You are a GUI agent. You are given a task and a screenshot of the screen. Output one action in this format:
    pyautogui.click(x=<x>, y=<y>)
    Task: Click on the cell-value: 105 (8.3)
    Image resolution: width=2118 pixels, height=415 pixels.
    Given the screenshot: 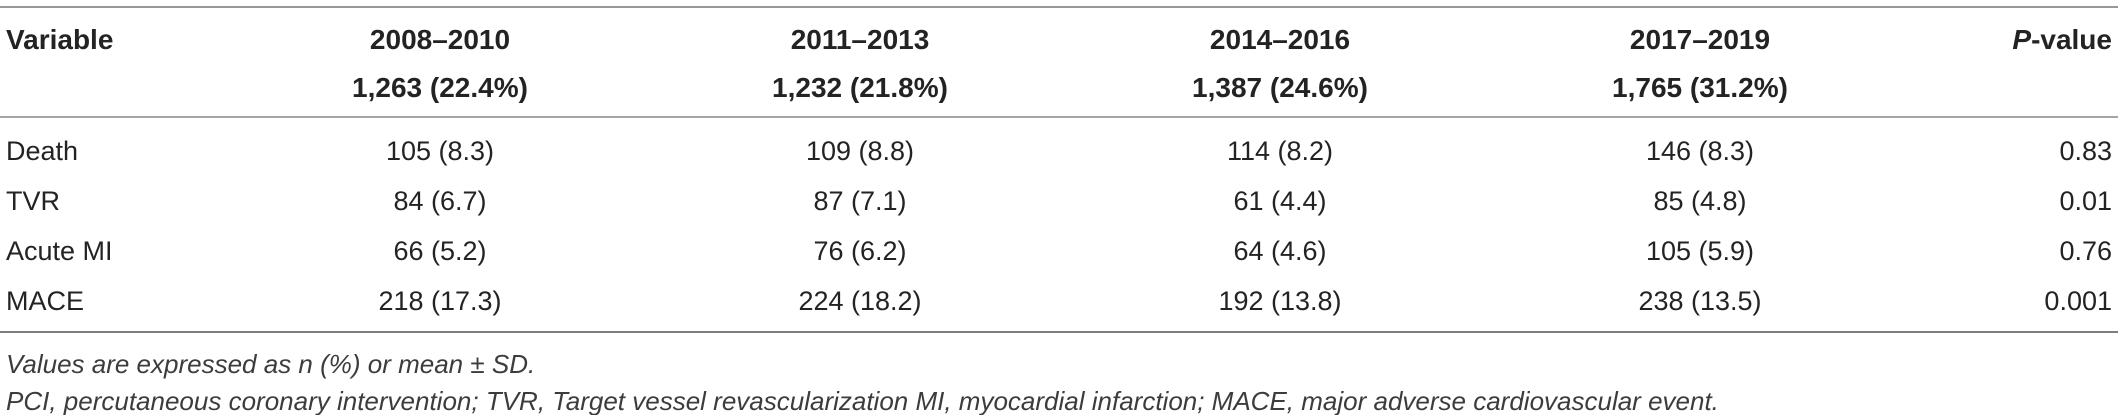 What is the action you would take?
    pyautogui.click(x=440, y=151)
    